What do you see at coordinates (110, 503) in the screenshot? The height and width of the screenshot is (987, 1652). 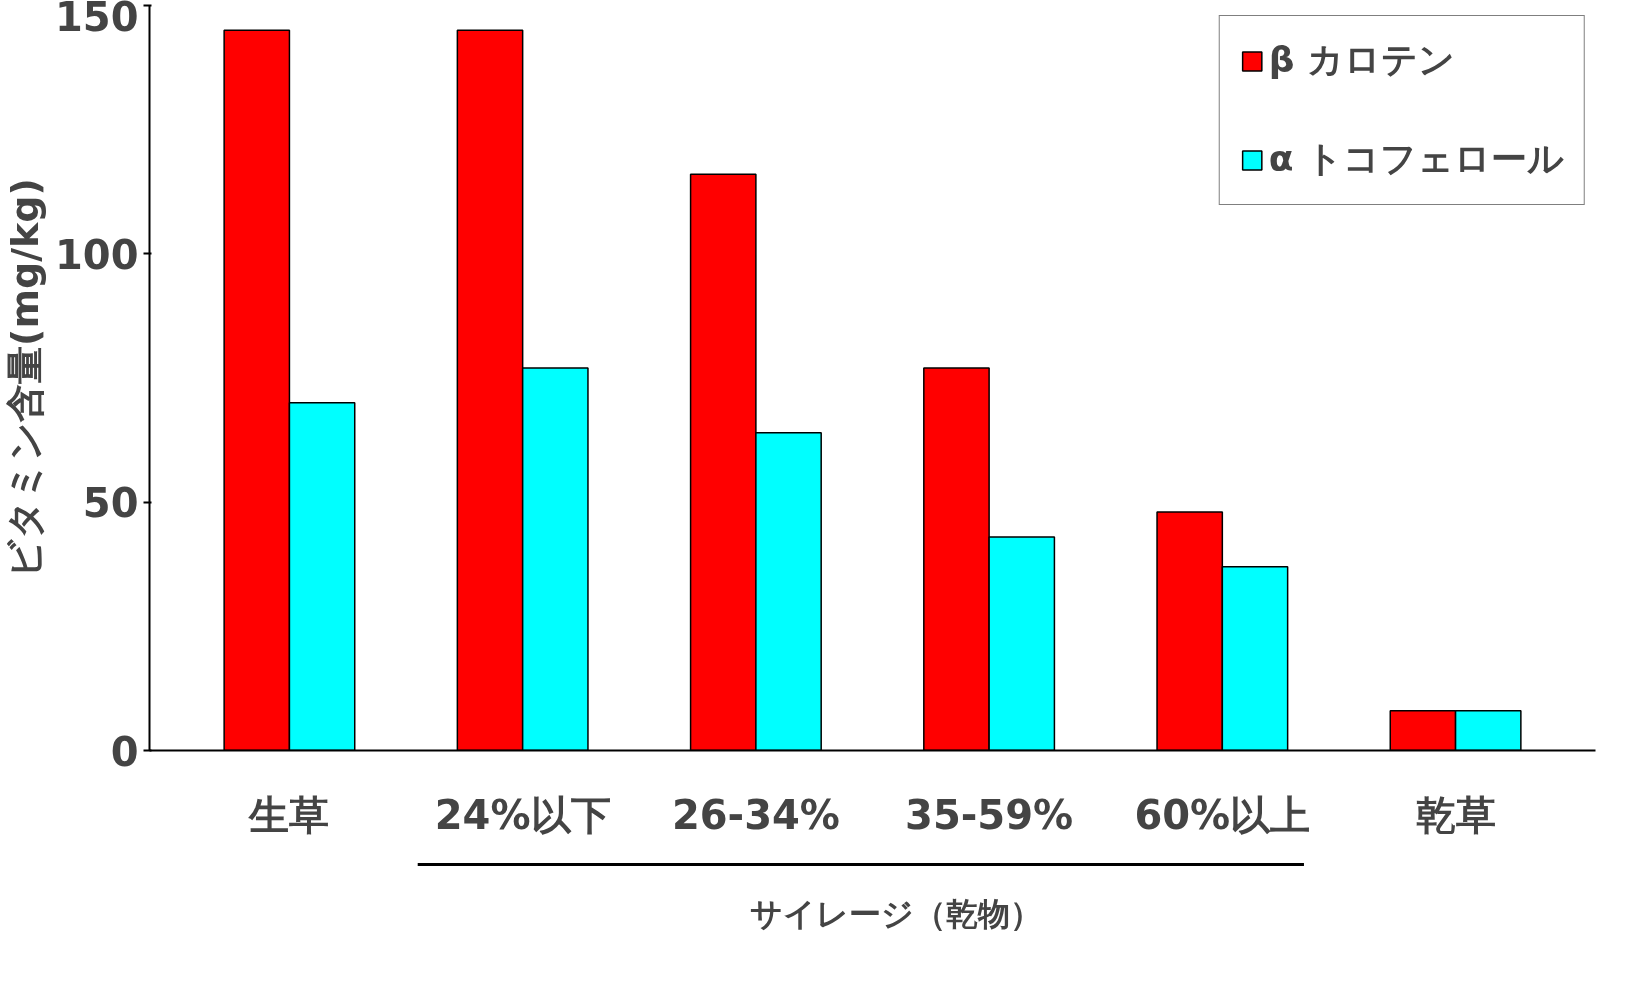 I see `y-tick-label: 50` at bounding box center [110, 503].